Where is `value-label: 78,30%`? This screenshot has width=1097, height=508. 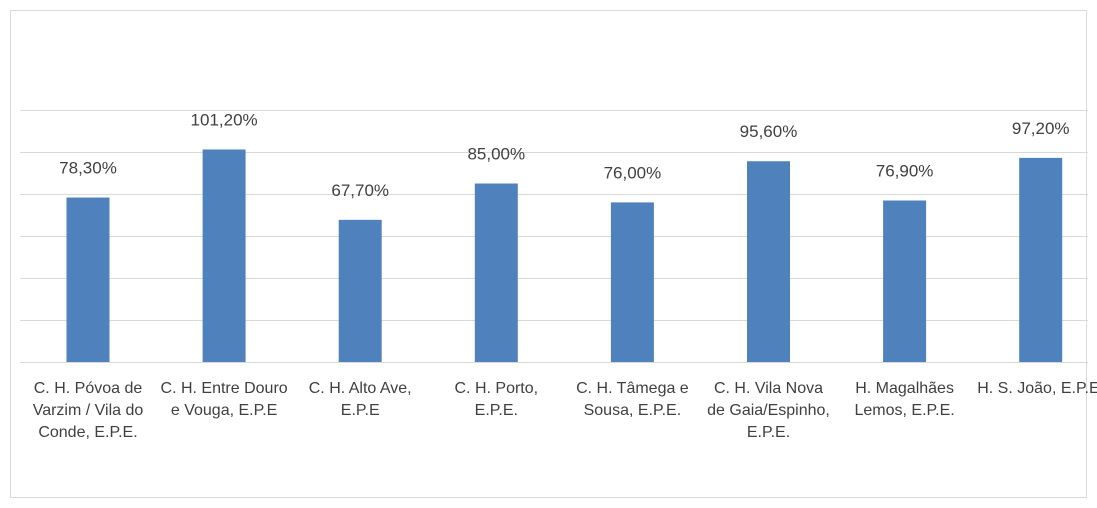 value-label: 78,30% is located at coordinates (88, 168).